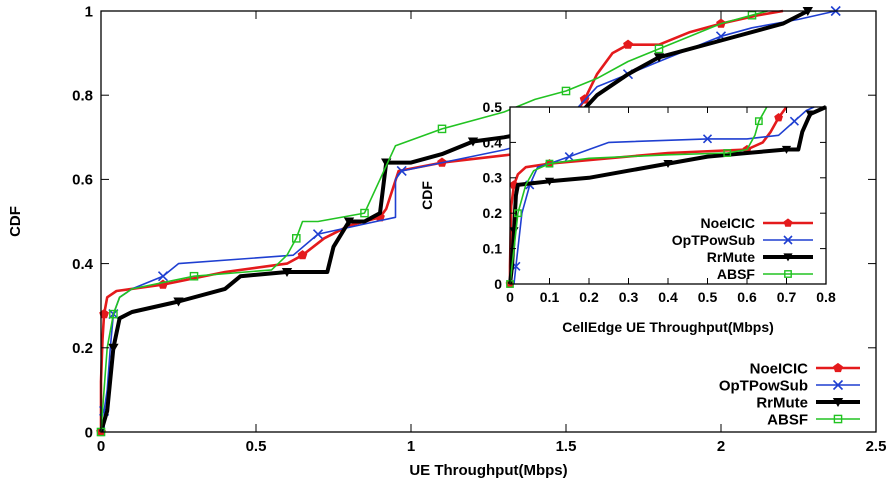  Describe the element at coordinates (629, 297) in the screenshot. I see `inset-x-tick-label: 0.3` at that location.